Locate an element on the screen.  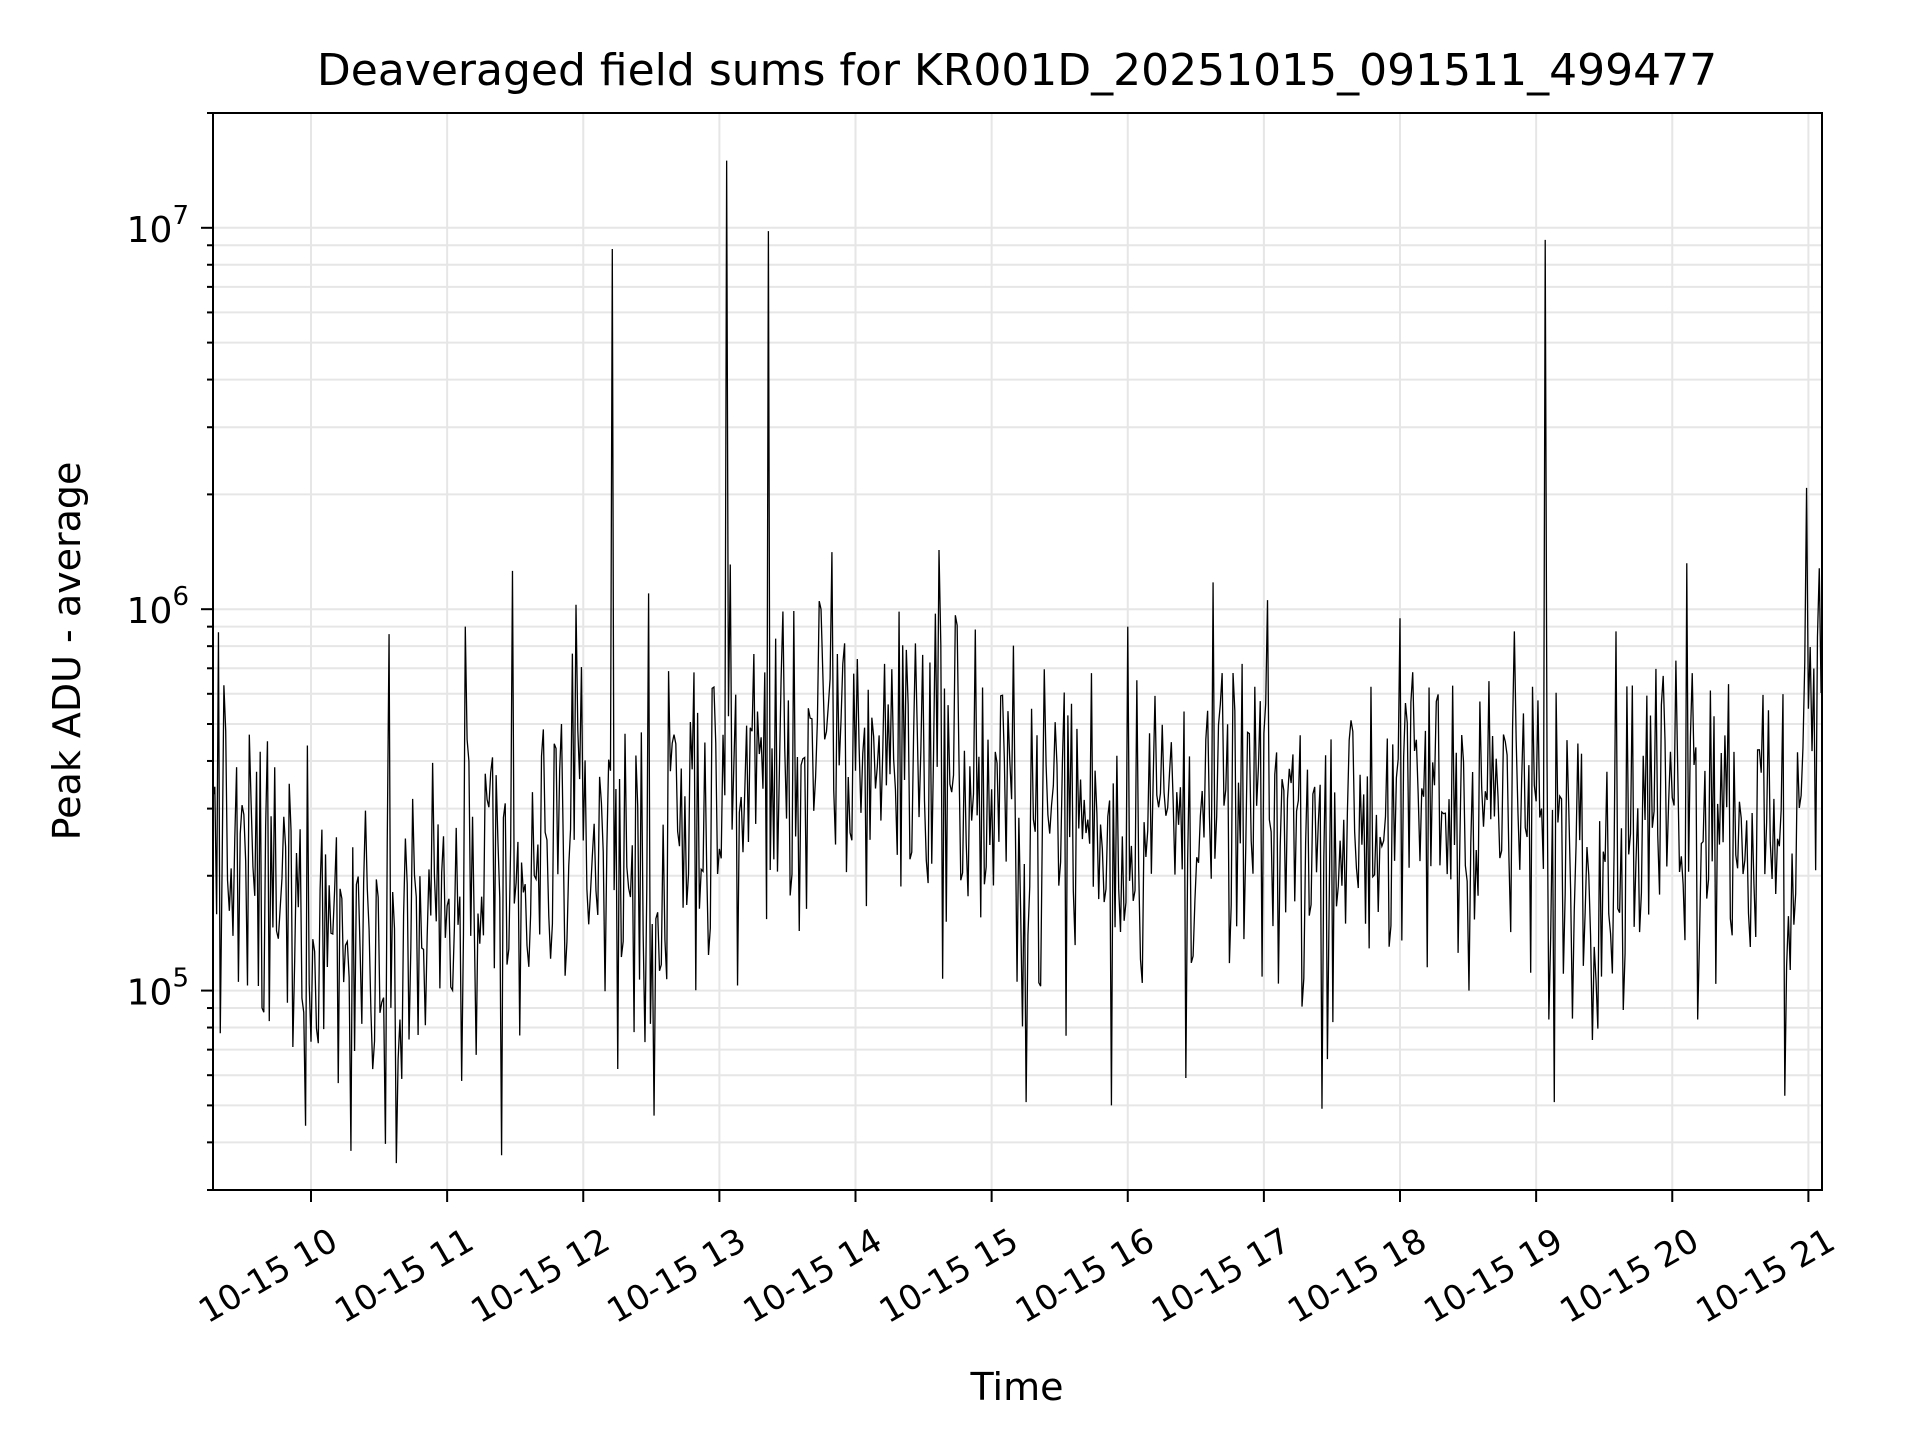
y-tick-exponent: 6 is located at coordinates (180, 597).